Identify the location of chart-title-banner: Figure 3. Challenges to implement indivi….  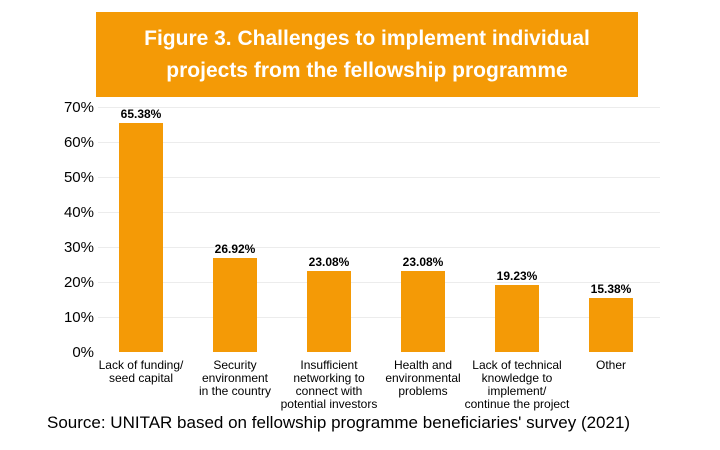
(367, 54).